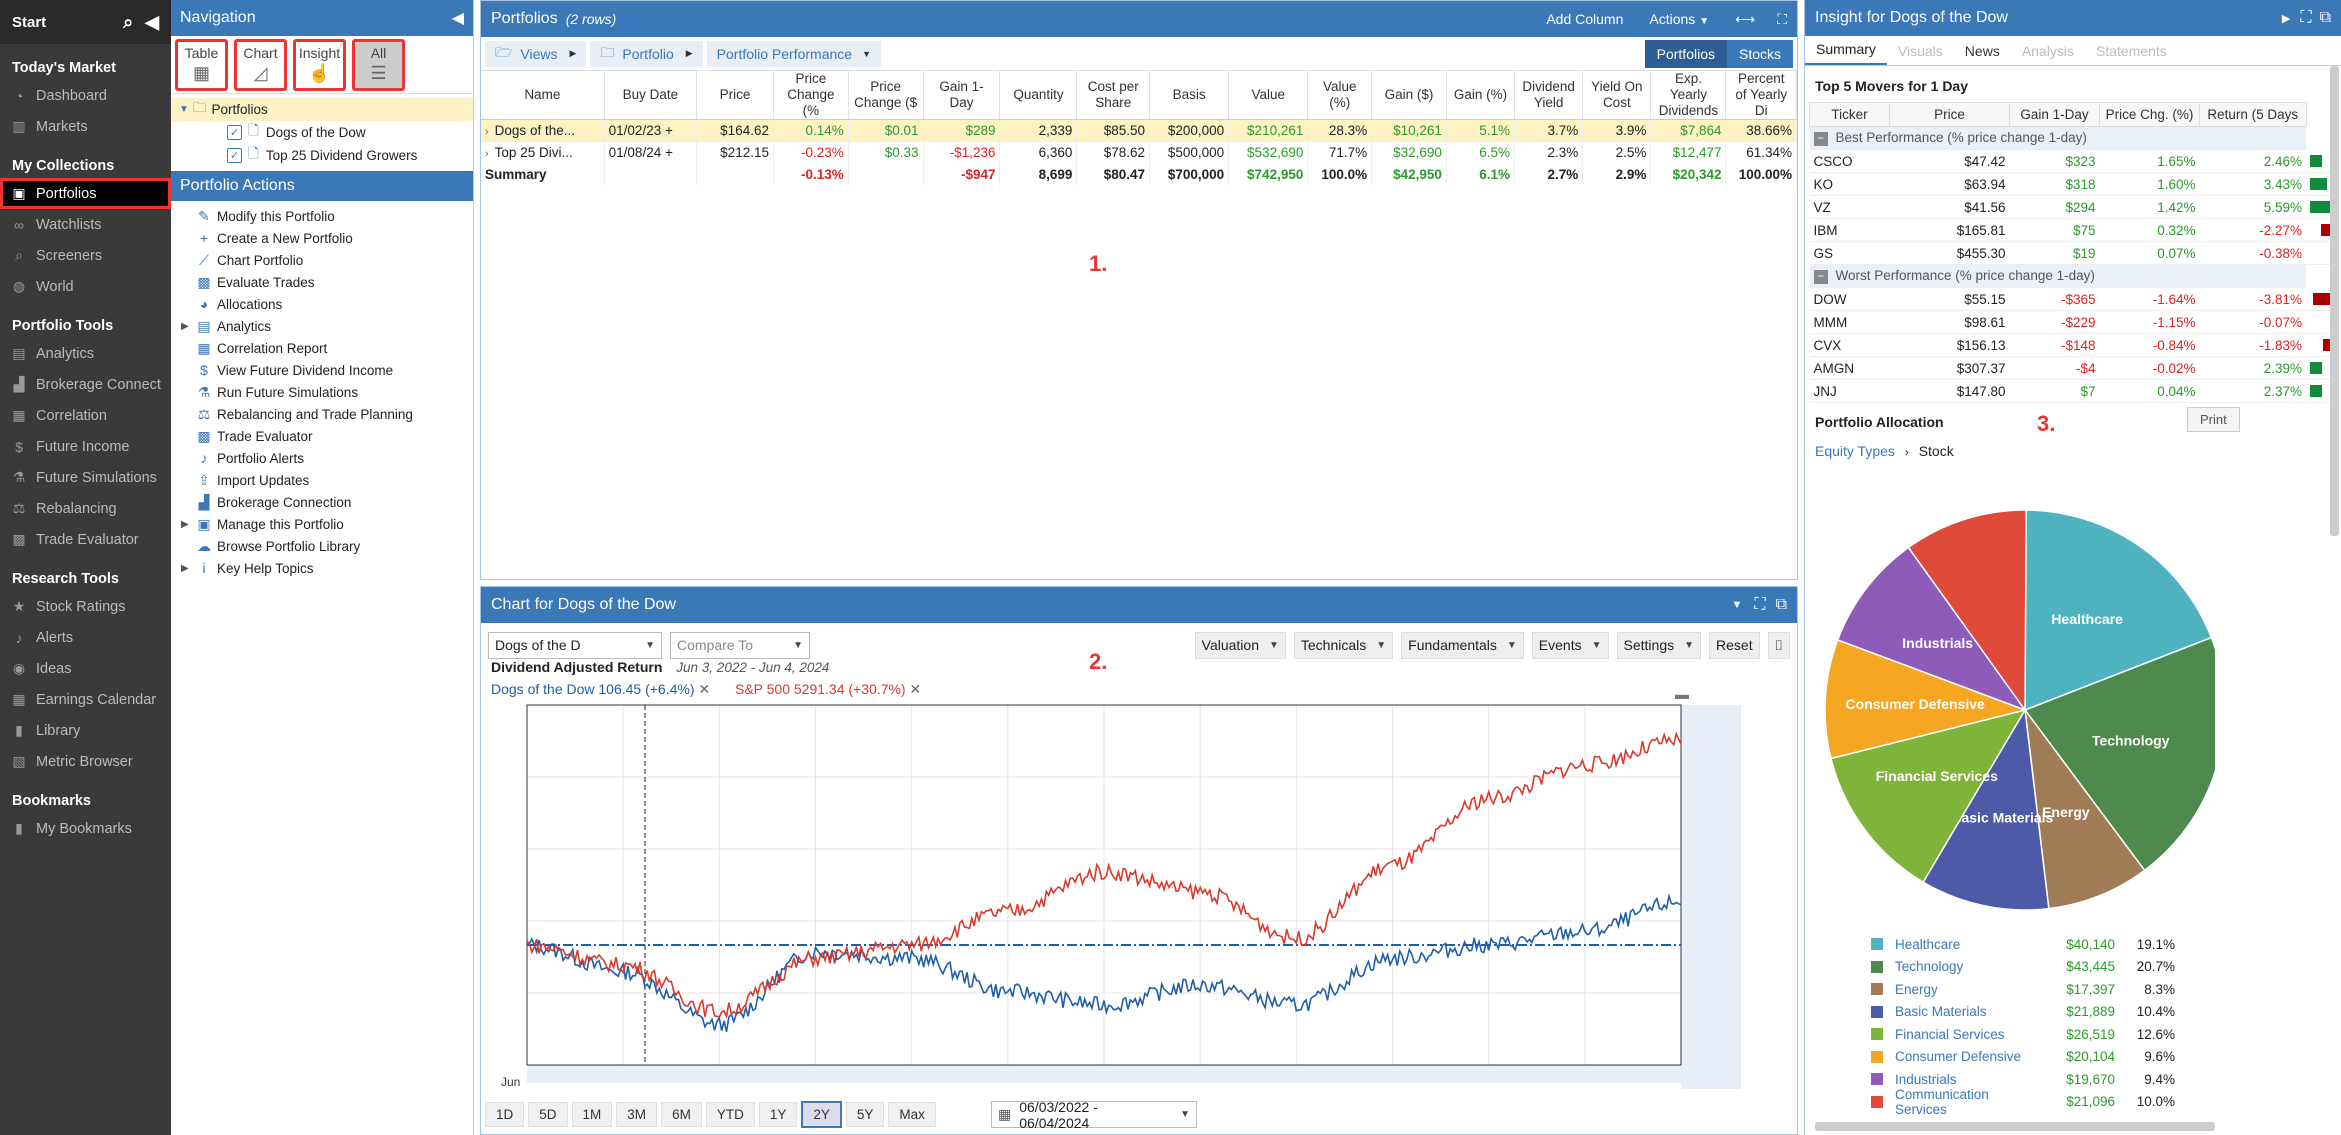 This screenshot has height=1135, width=2341. I want to click on pie-slice-technology, so click(2119, 754).